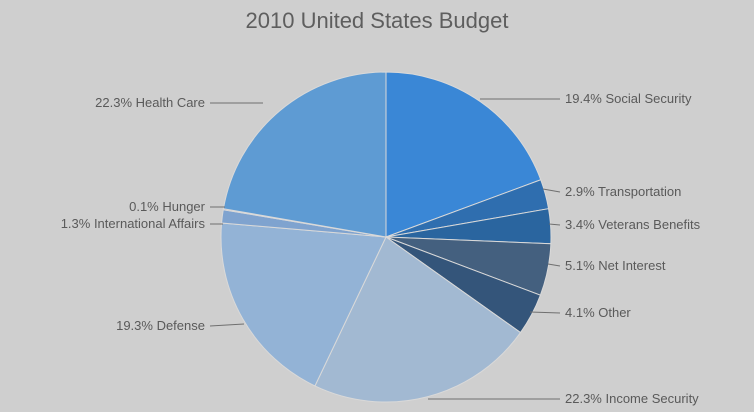 This screenshot has width=754, height=412. Describe the element at coordinates (167, 206) in the screenshot. I see `slice-label: 0.1% Hunger` at that location.